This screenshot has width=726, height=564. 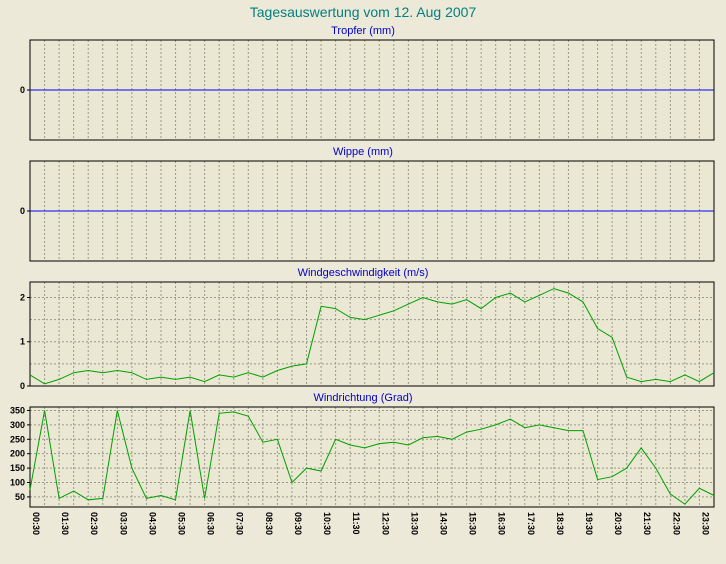 I want to click on svg-text: 200, so click(x=17, y=454).